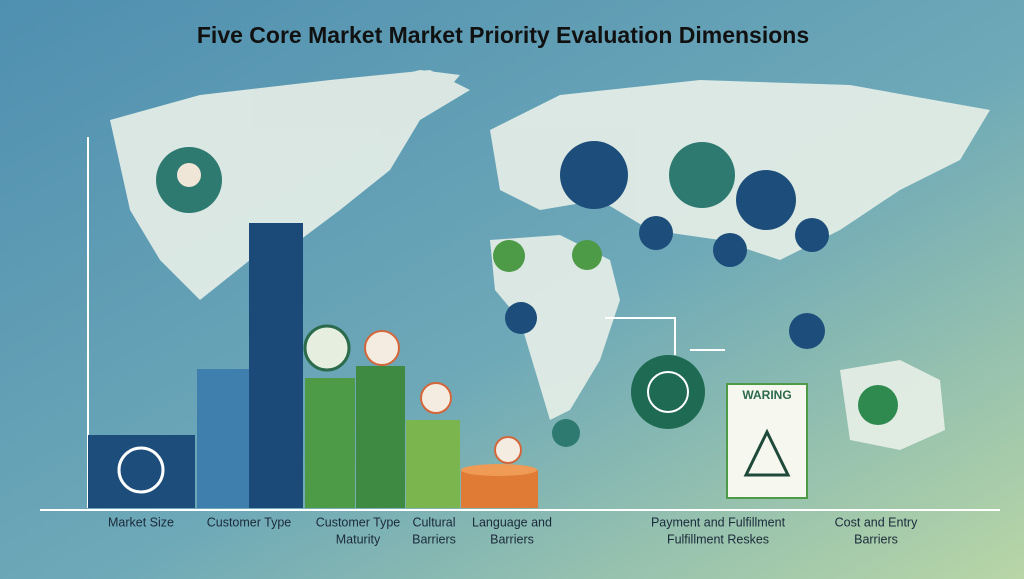 The height and width of the screenshot is (579, 1024). I want to click on warning-card: WARING, so click(767, 441).